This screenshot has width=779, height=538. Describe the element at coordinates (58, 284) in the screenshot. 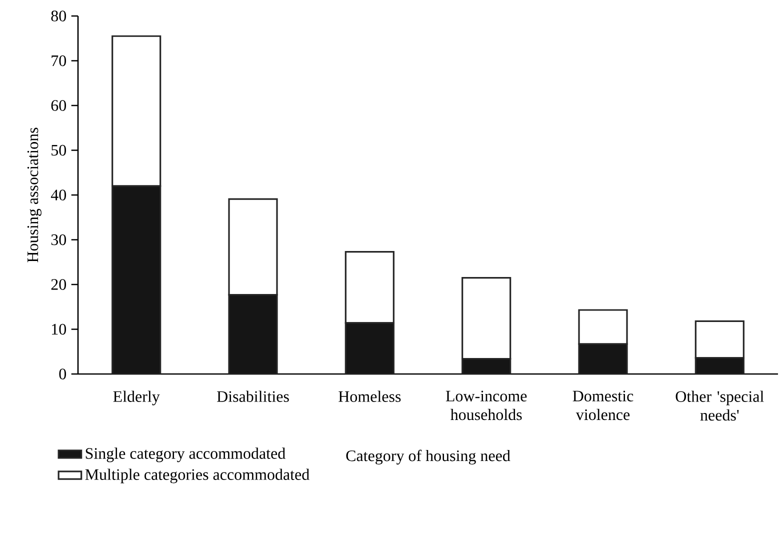

I see `y-tick-label: 20` at that location.